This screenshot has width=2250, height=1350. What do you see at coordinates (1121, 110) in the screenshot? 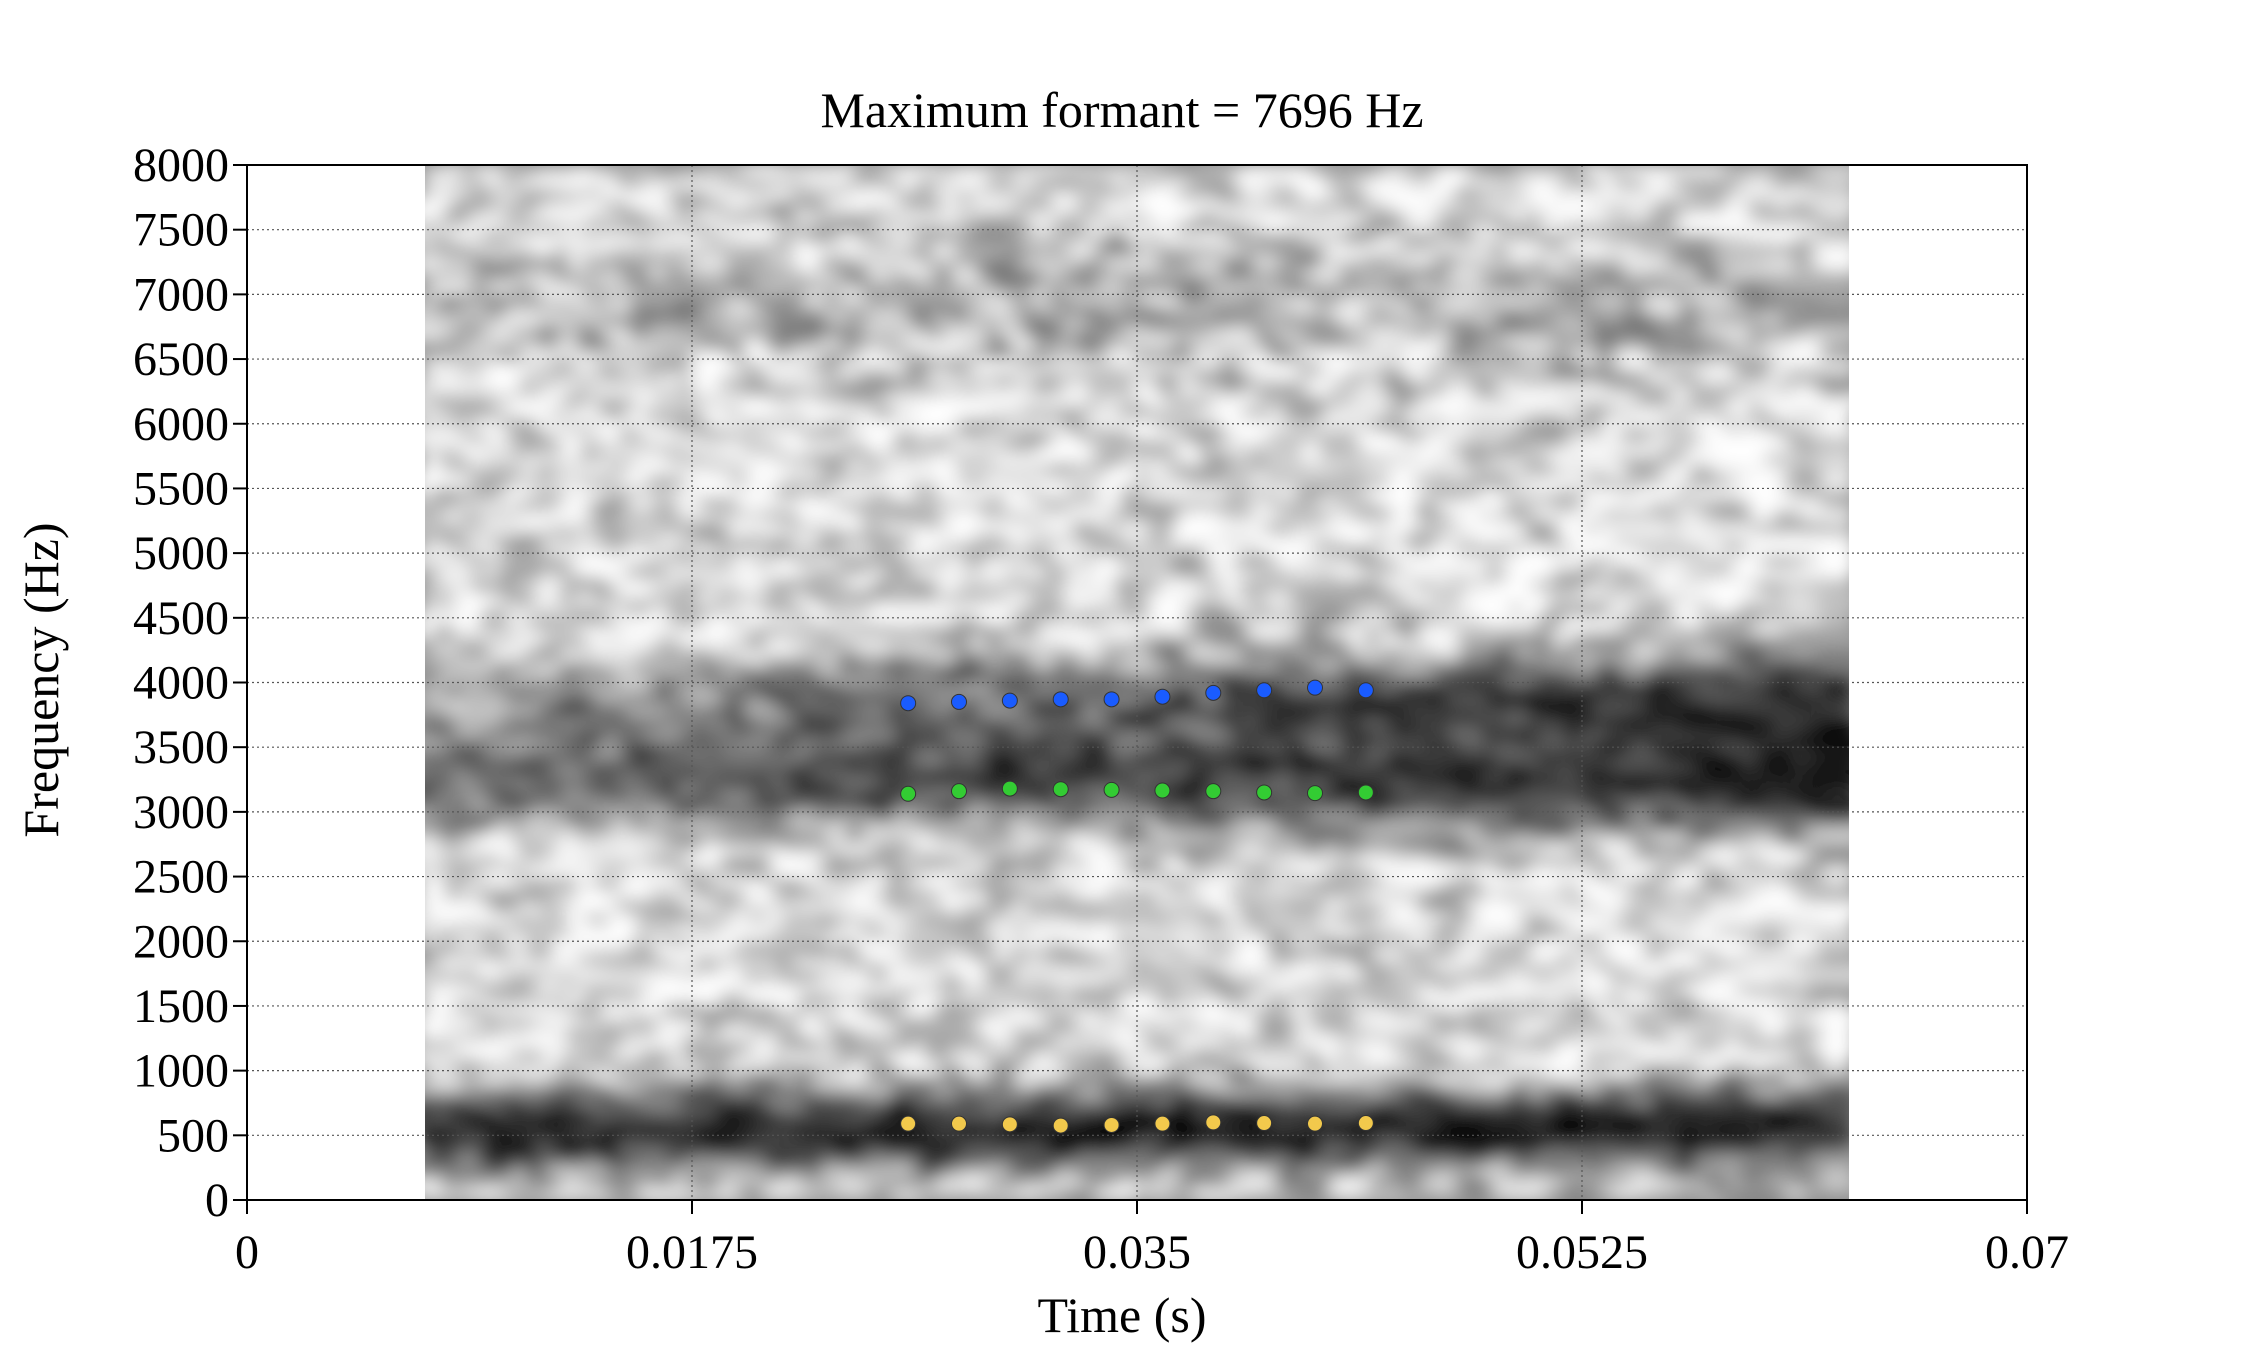
I see `chart-title: Maximum formant = 7696 Hz` at bounding box center [1121, 110].